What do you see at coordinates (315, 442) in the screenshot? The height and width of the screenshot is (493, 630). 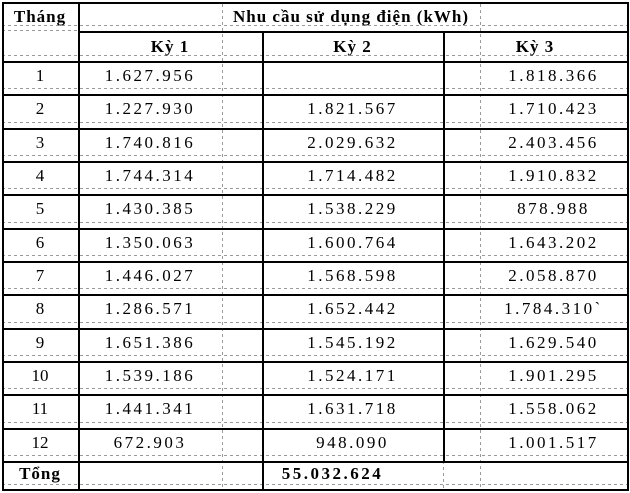 I see `table-row: 12 672.903 948.090 1.001.517` at bounding box center [315, 442].